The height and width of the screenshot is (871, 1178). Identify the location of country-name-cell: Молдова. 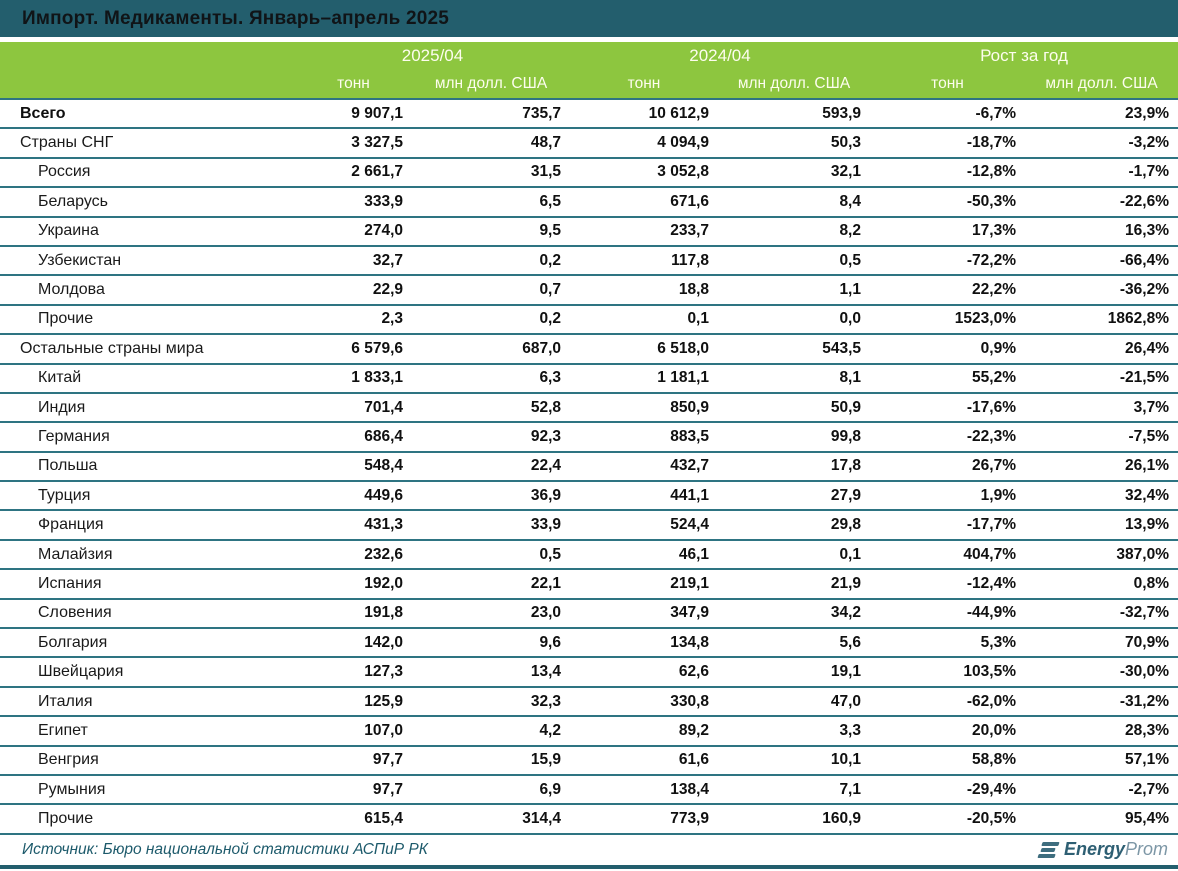
(71, 290).